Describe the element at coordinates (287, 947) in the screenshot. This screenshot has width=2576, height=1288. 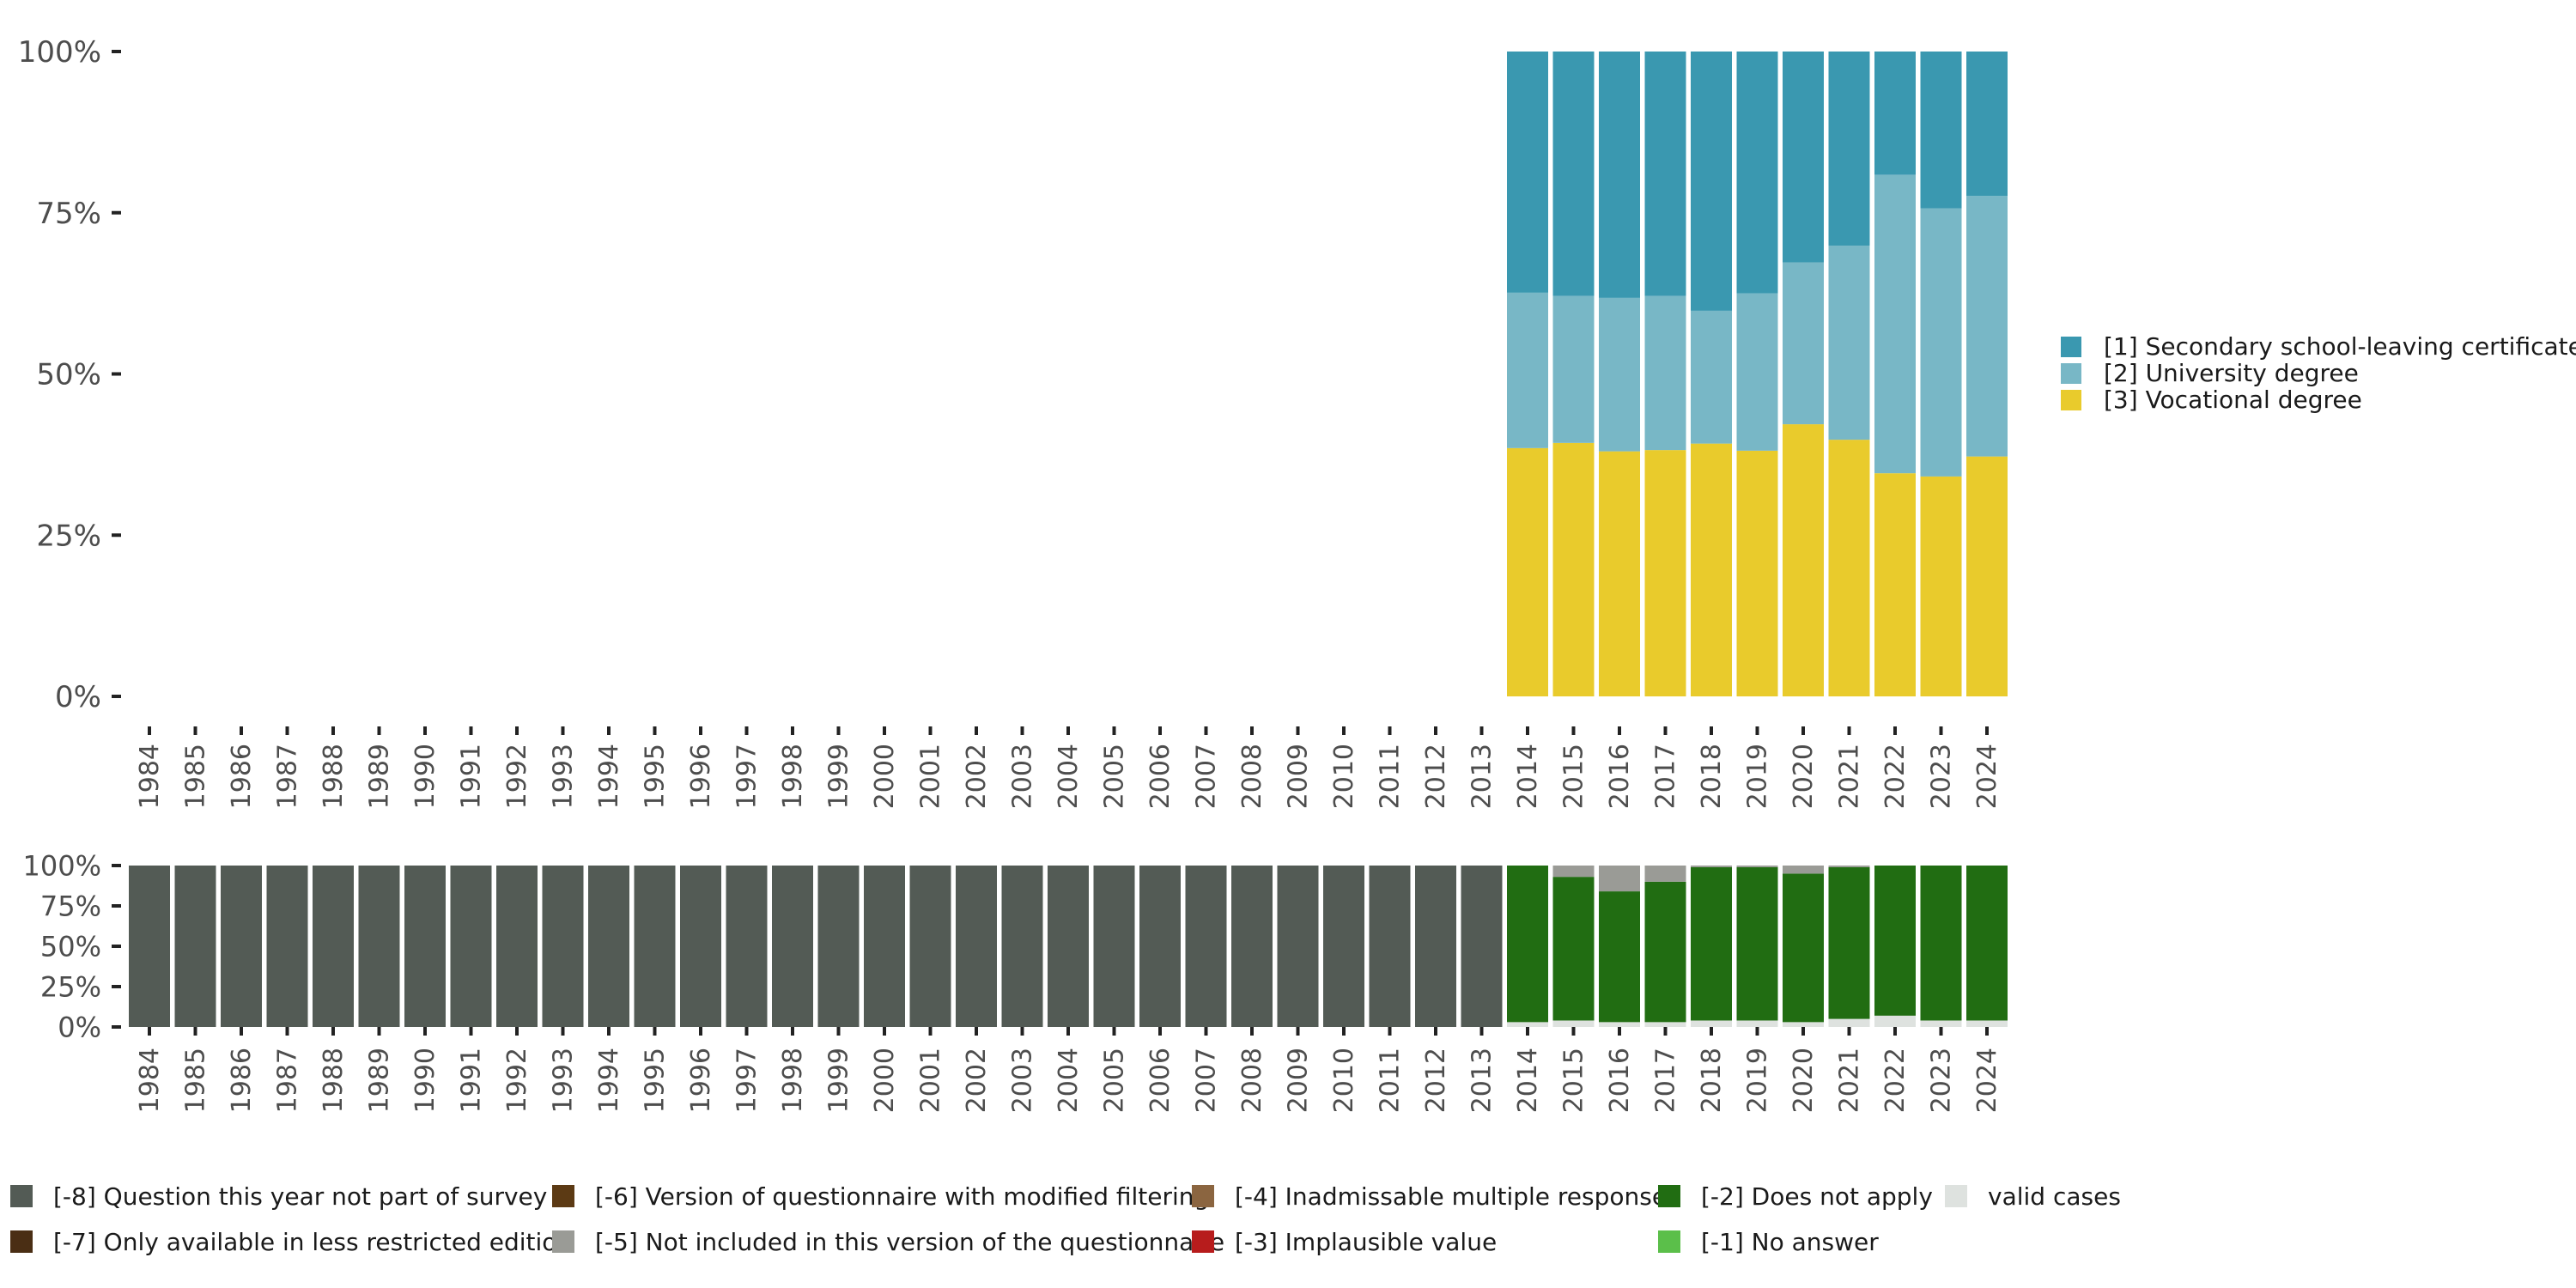
I see `bar-segment-8-question-this-year-not-part-of-survey-1987` at that location.